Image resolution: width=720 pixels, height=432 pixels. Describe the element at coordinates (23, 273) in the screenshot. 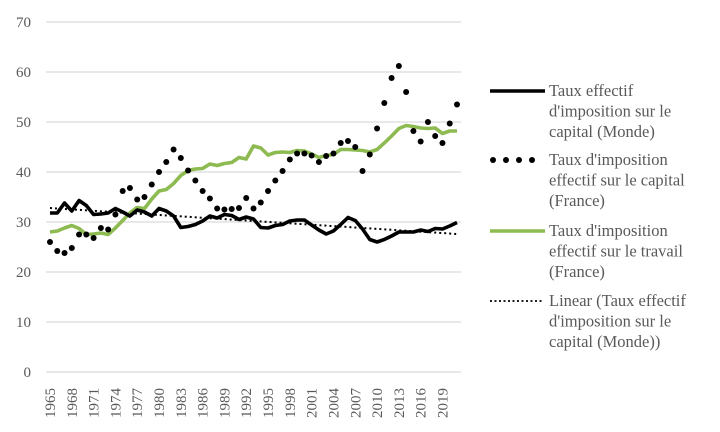

I see `y-tick-label: 20` at that location.